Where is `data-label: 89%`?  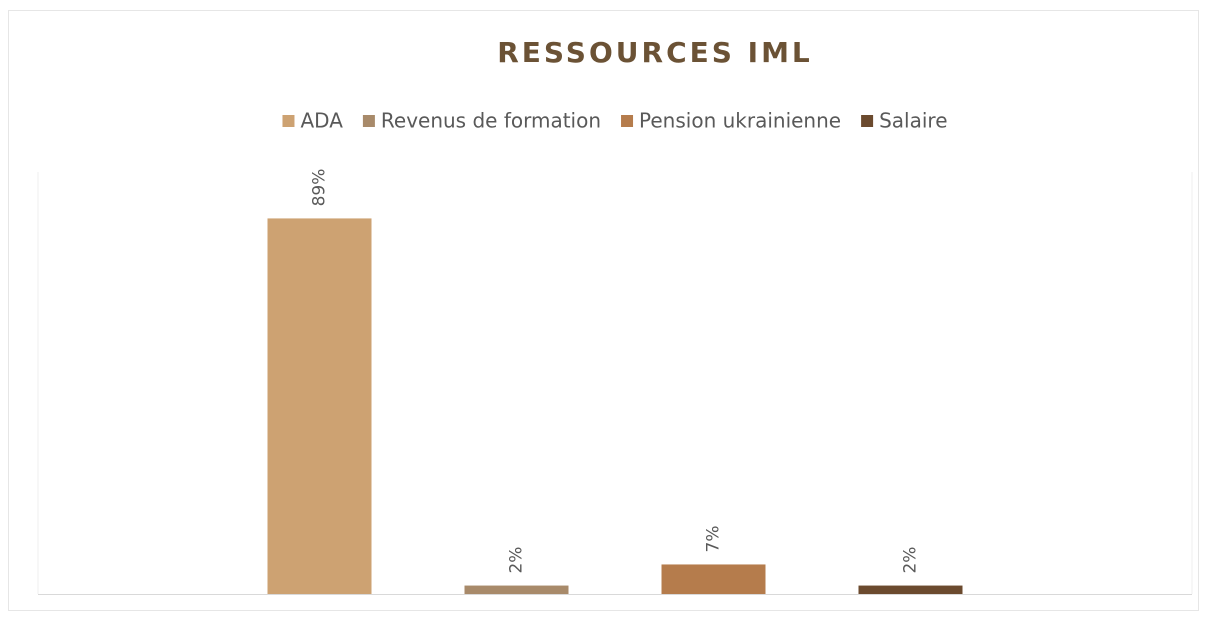
data-label: 89% is located at coordinates (320, 188).